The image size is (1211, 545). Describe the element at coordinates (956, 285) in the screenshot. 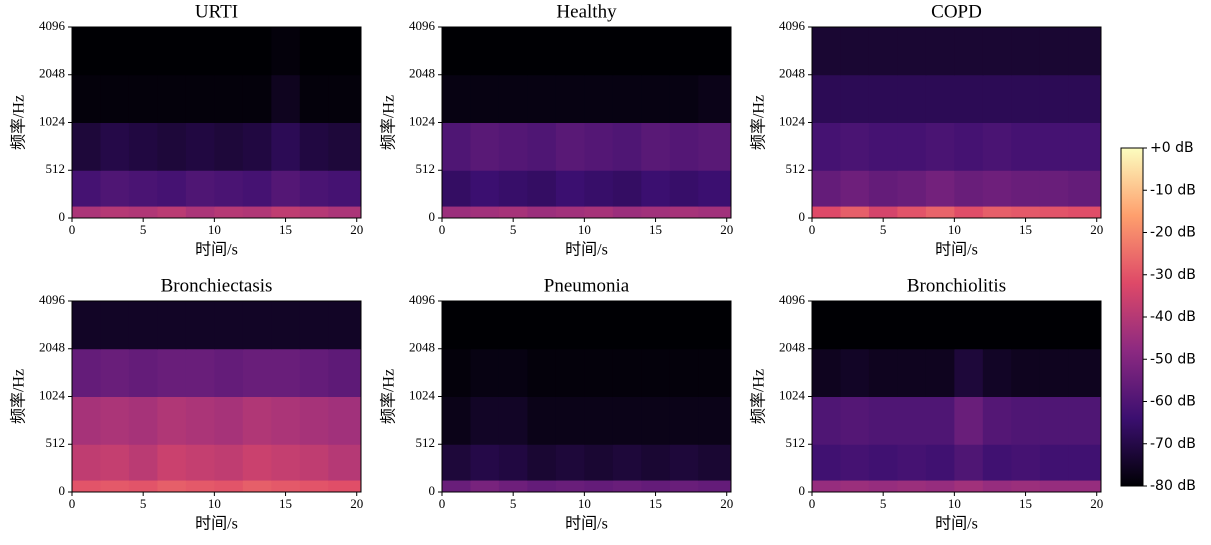

I see `chart-title: Bronchiolitis` at that location.